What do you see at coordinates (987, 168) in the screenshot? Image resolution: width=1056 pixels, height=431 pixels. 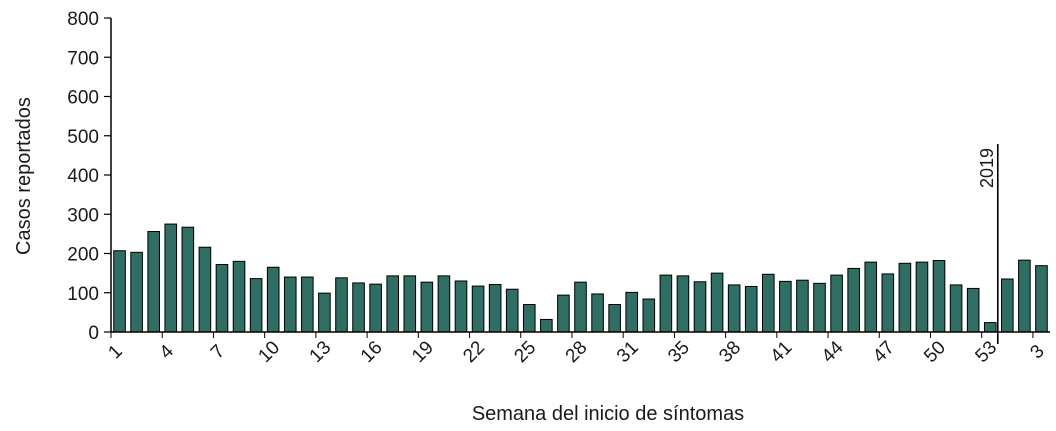 I see `year-annotation: 2019` at bounding box center [987, 168].